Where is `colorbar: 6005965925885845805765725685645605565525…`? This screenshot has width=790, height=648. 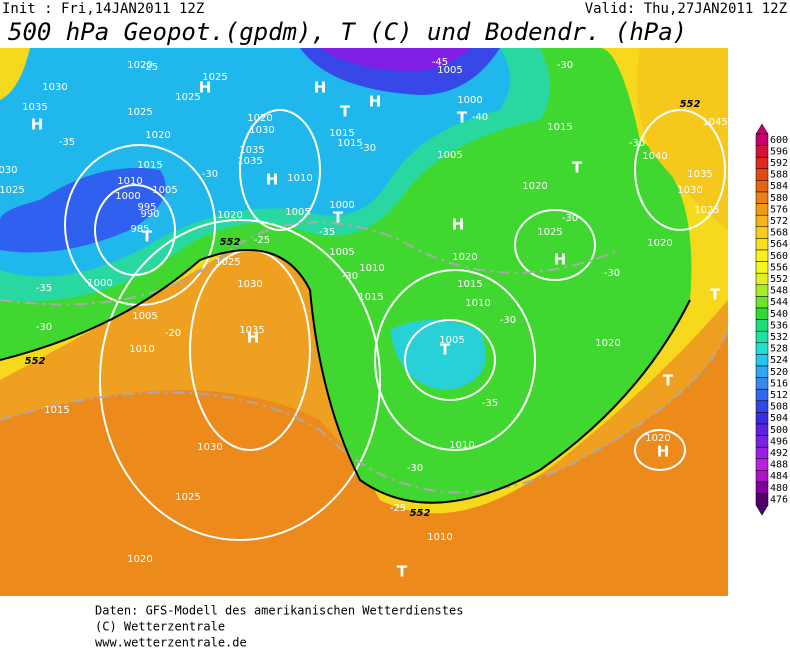 colorbar: 6005965925885845805765725685645605565525… is located at coordinates (771, 319).